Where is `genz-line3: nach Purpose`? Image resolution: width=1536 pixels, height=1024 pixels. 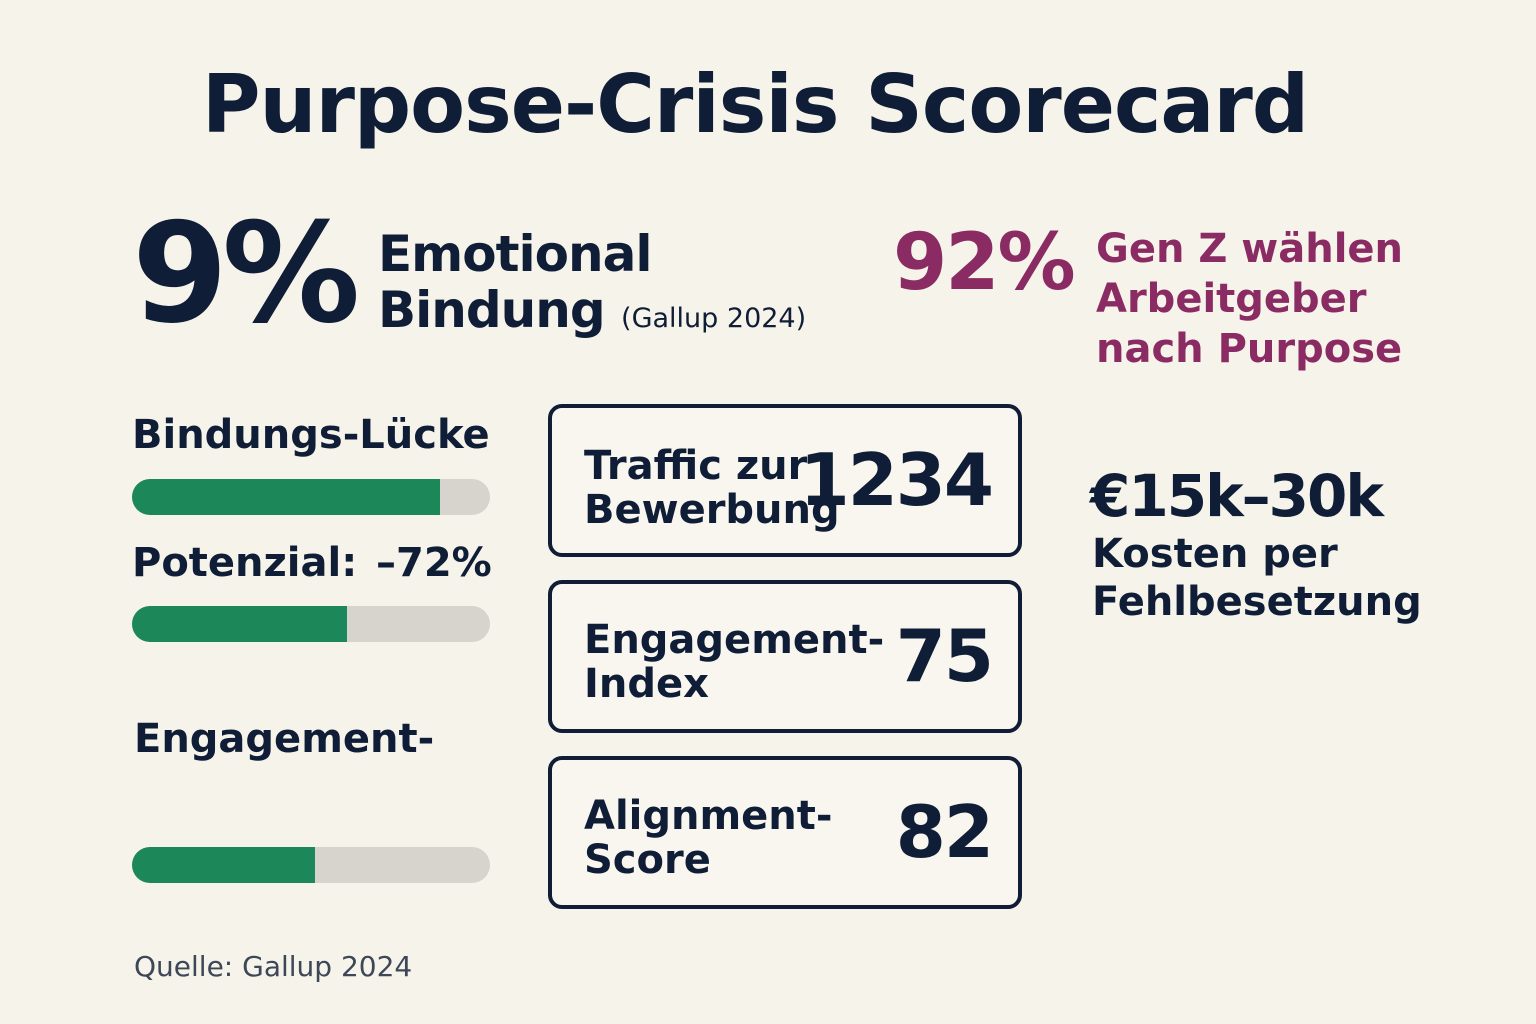 genz-line3: nach Purpose is located at coordinates (1249, 349).